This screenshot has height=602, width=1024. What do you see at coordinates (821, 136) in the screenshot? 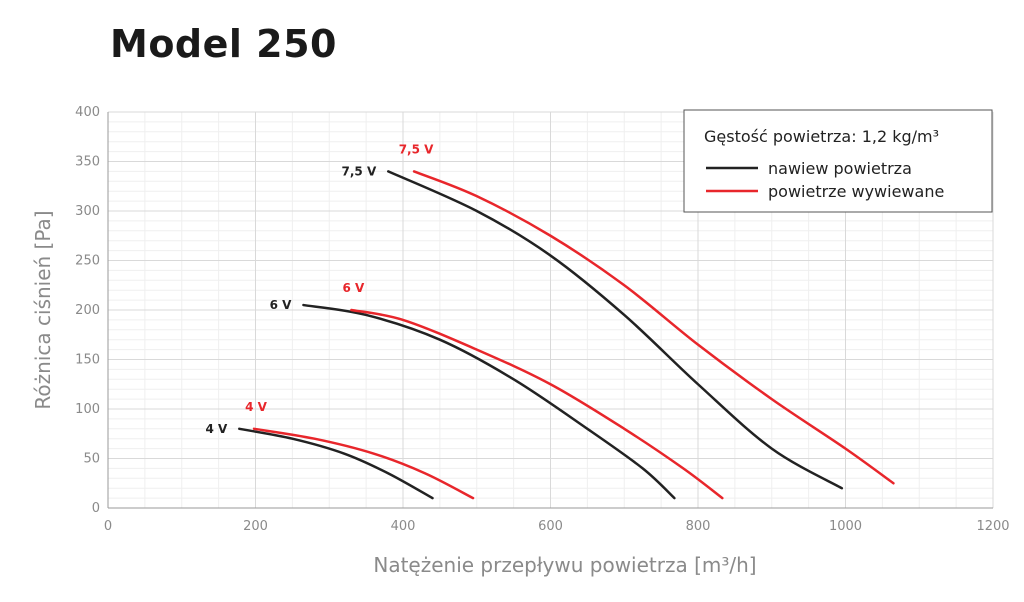
I see `legend-title: Gęstość powietrza: 1,2 kg/m³` at bounding box center [821, 136].